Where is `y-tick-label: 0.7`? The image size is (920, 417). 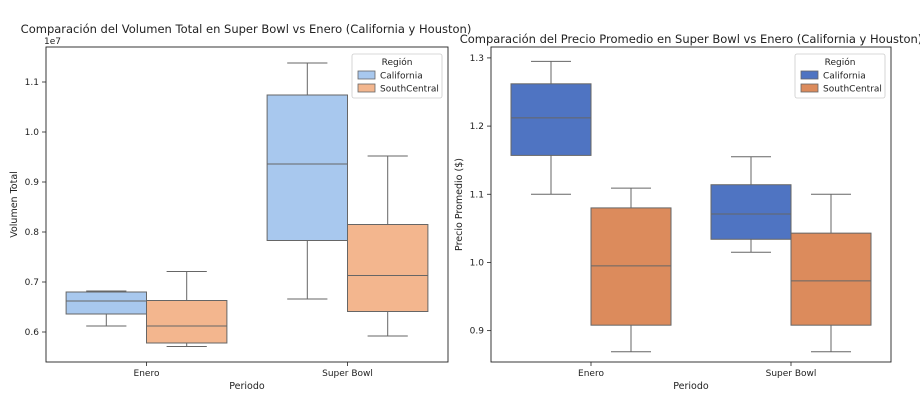 y-tick-label: 0.7 is located at coordinates (32, 283).